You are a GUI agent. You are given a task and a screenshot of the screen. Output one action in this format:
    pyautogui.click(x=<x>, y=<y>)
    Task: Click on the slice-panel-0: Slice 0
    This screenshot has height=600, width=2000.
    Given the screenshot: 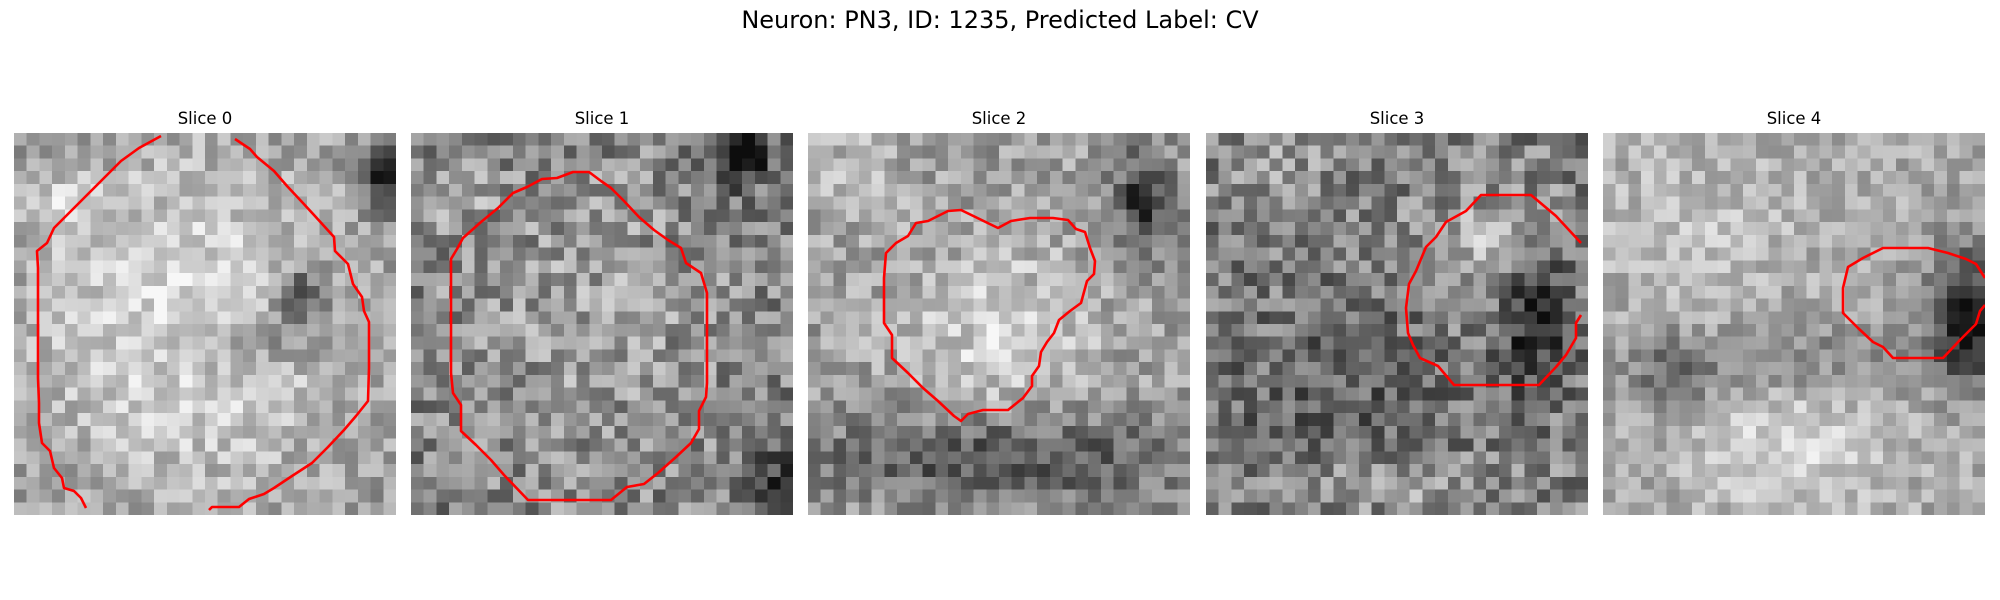 What is the action you would take?
    pyautogui.click(x=205, y=314)
    